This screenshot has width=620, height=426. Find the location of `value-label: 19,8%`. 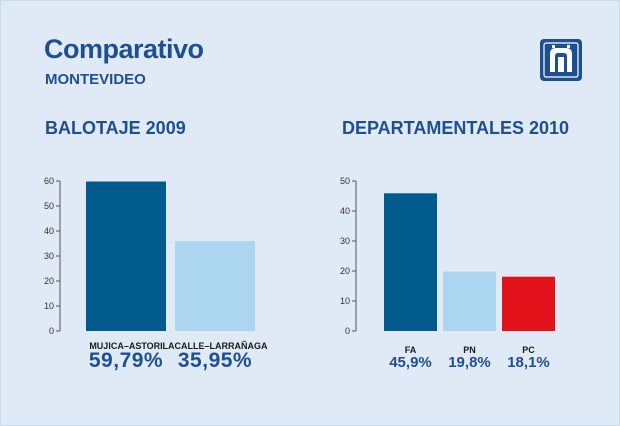

value-label: 19,8% is located at coordinates (469, 362).